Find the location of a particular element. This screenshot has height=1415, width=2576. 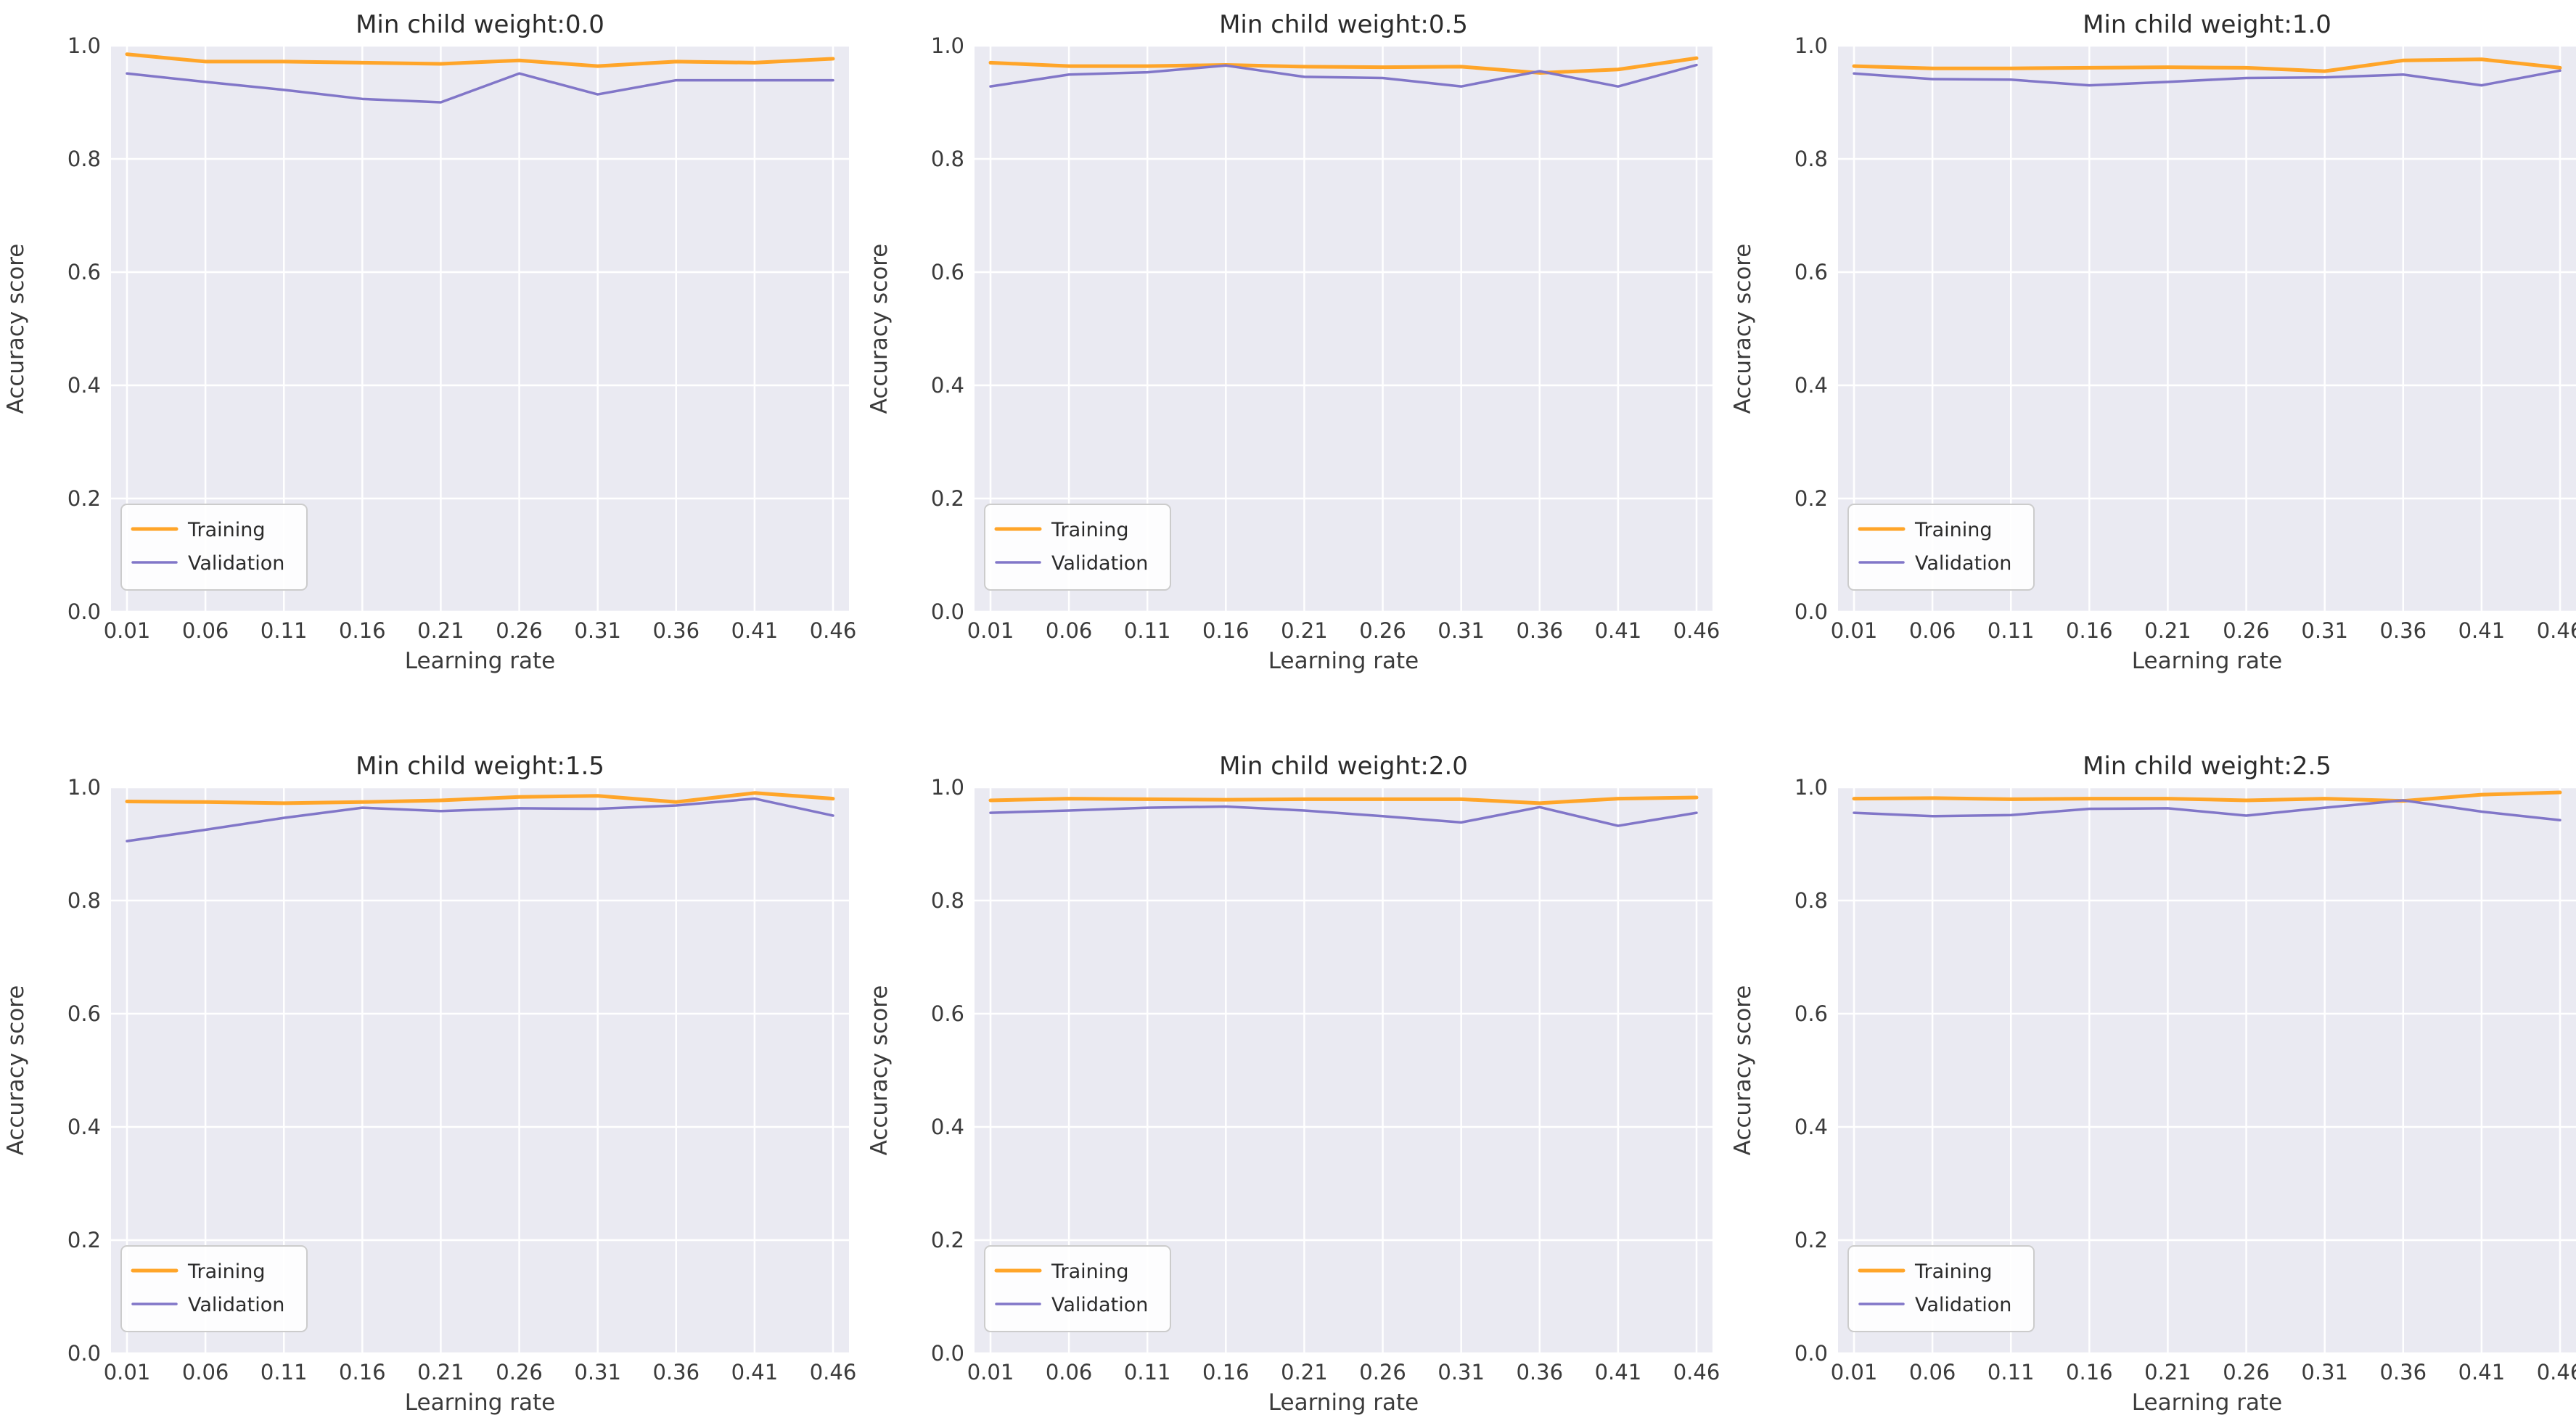

subplot-title: Min child weight:0.5 is located at coordinates (1343, 24).